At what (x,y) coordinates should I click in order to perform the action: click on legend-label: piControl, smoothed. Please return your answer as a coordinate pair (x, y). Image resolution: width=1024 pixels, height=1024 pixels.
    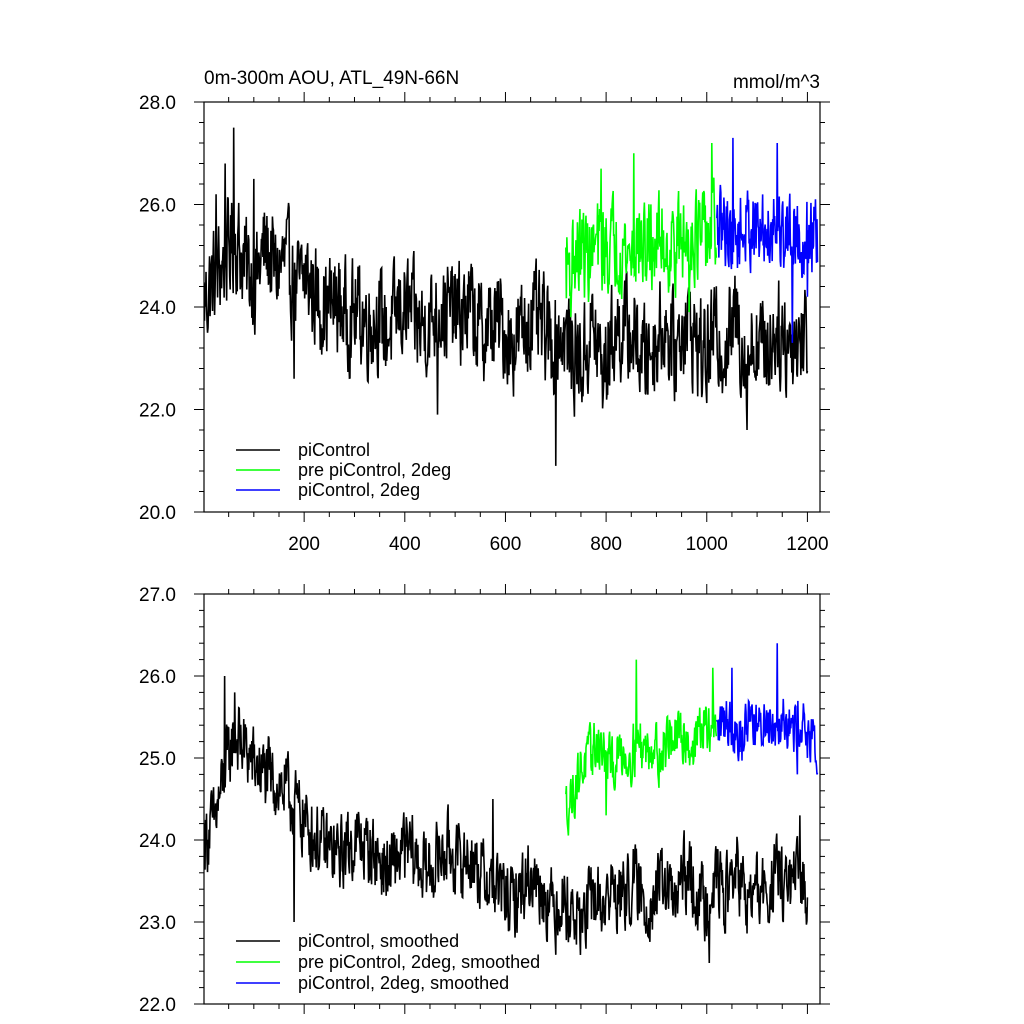
    Looking at the image, I should click on (378, 941).